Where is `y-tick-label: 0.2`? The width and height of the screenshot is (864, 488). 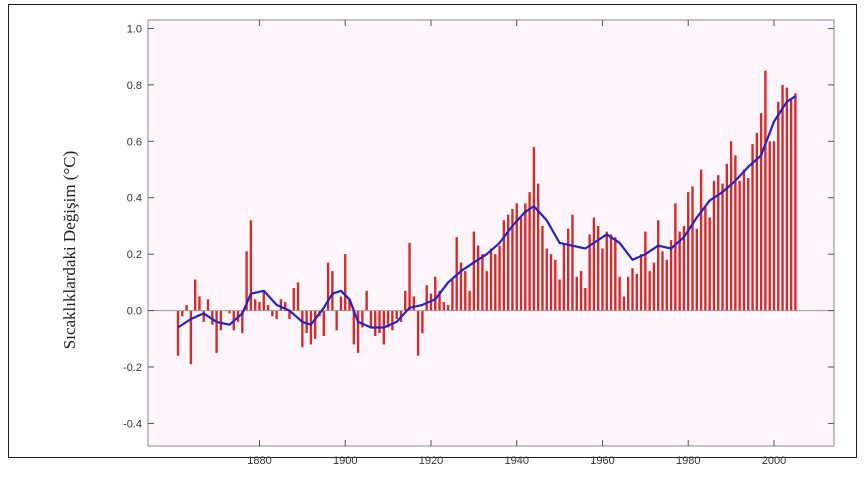 y-tick-label: 0.2 is located at coordinates (134, 255).